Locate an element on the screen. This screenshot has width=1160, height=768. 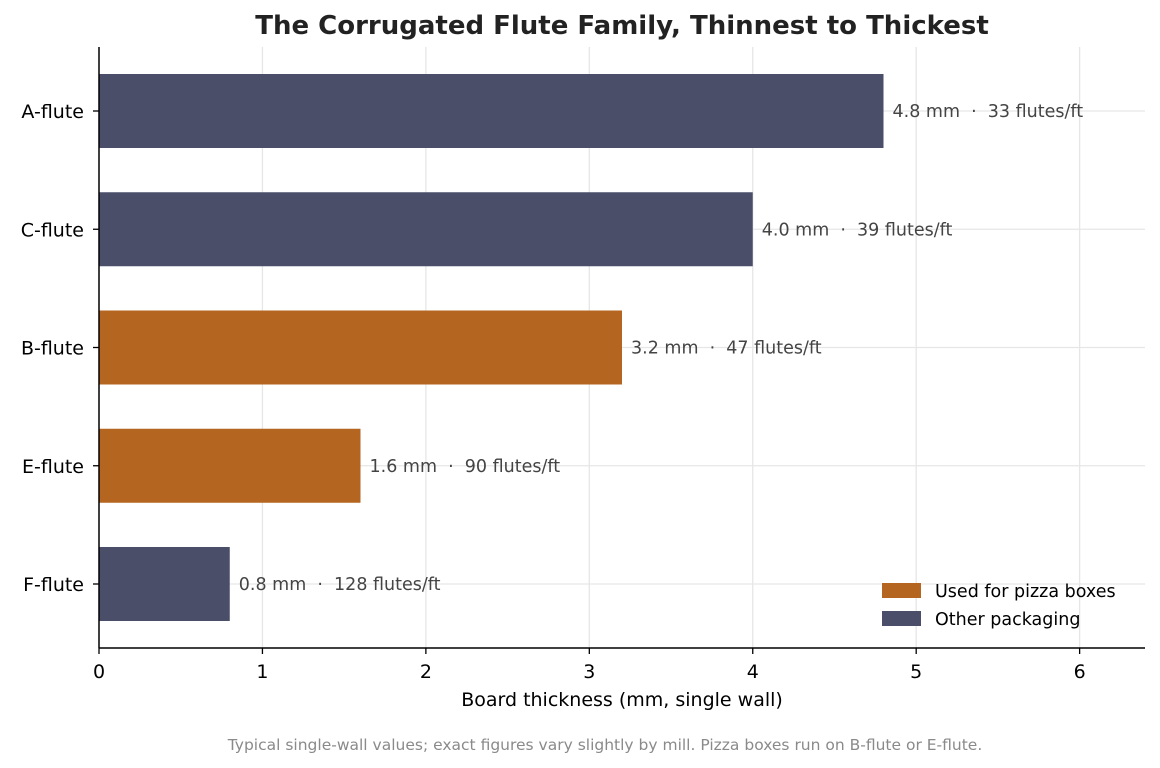
data-label-e-flute: 1.6 mm · 90 flutes/ft is located at coordinates (465, 467).